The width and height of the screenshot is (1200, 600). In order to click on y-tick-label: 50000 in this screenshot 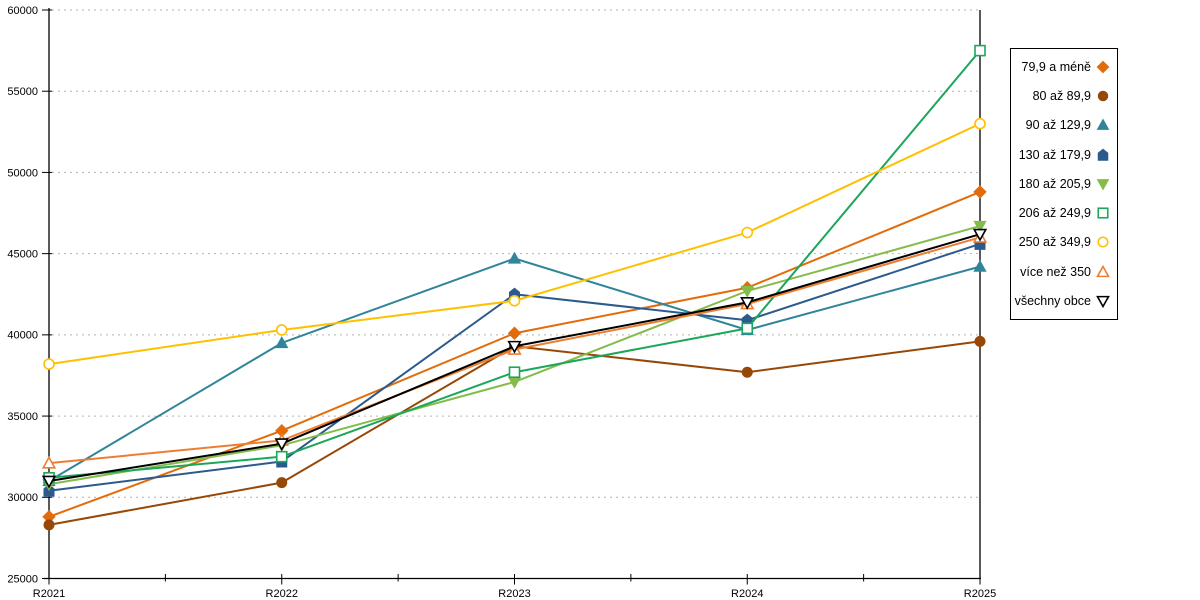, I will do `click(22, 173)`.